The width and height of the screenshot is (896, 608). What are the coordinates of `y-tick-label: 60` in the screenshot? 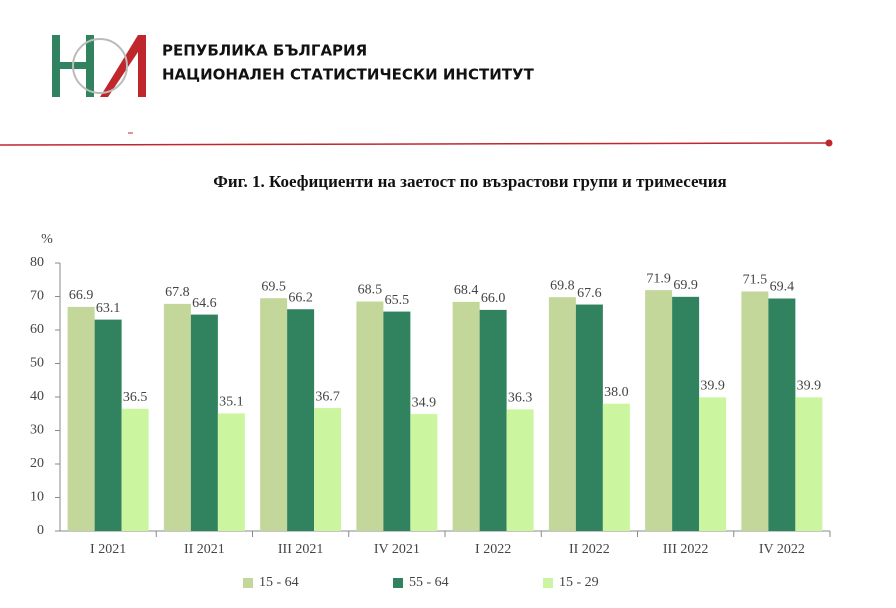 It's located at (37, 329).